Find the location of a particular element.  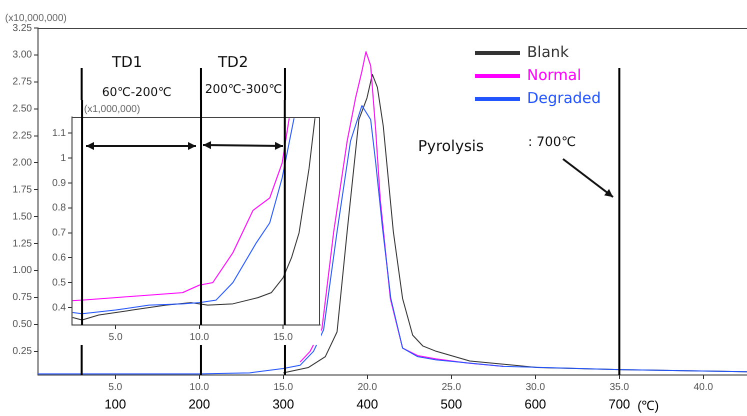

y-axis-title: (x10,000,000) is located at coordinates (36, 18).